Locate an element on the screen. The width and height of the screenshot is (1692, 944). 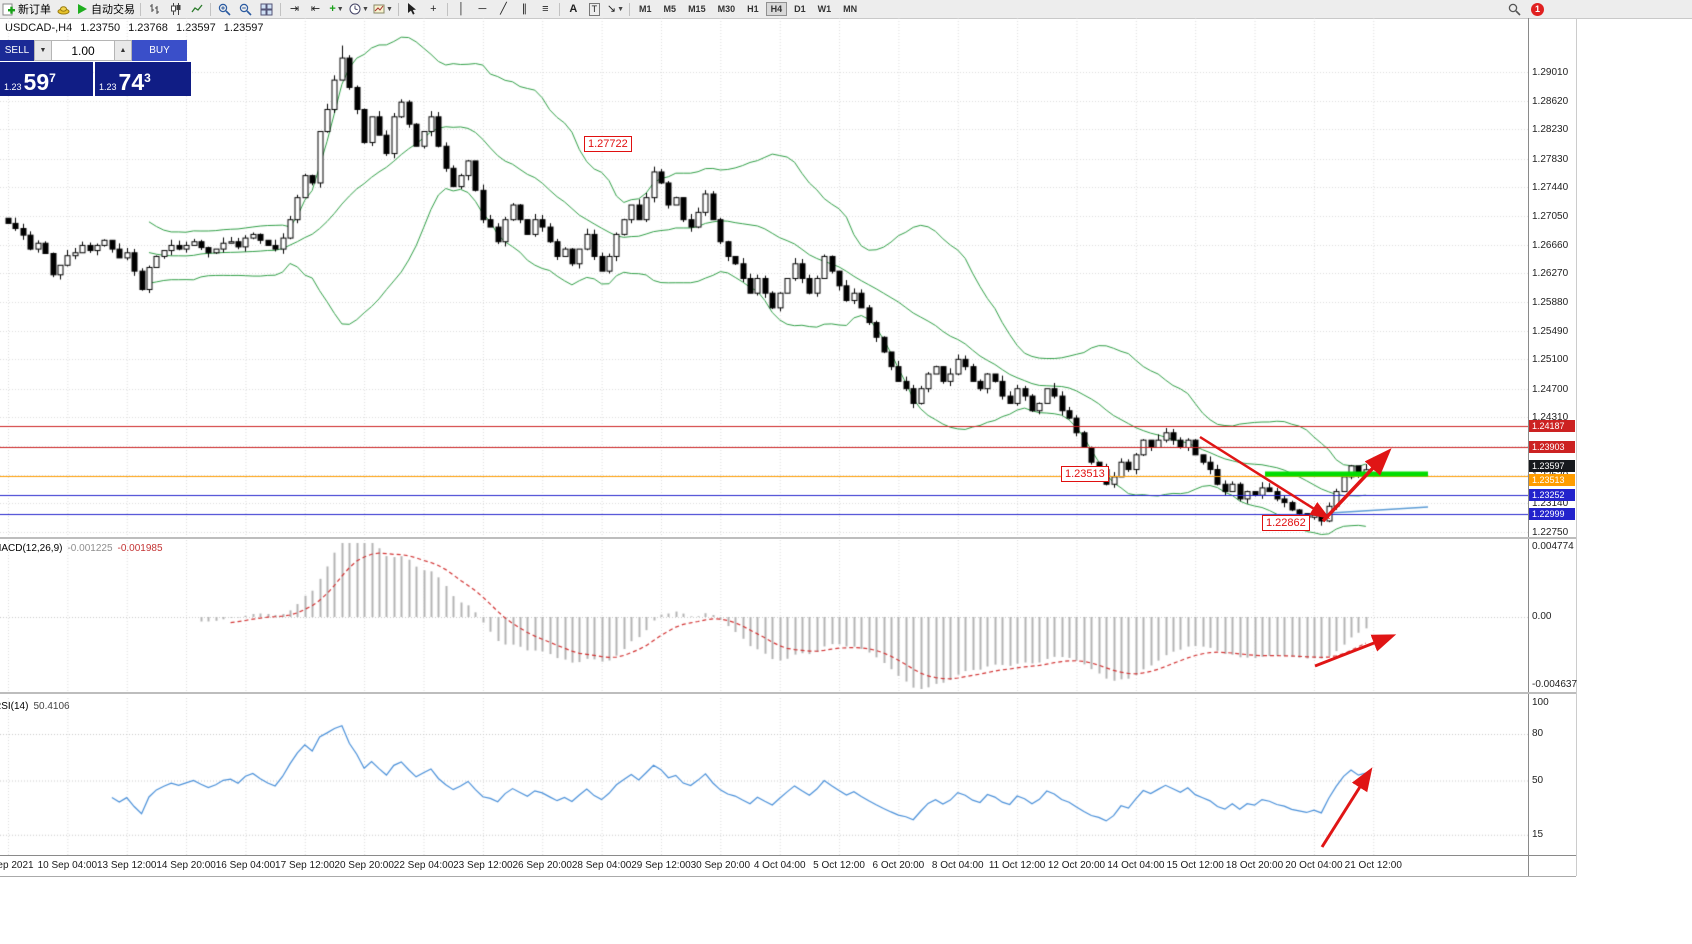
vline-tool-button: │ is located at coordinates (461, 9).